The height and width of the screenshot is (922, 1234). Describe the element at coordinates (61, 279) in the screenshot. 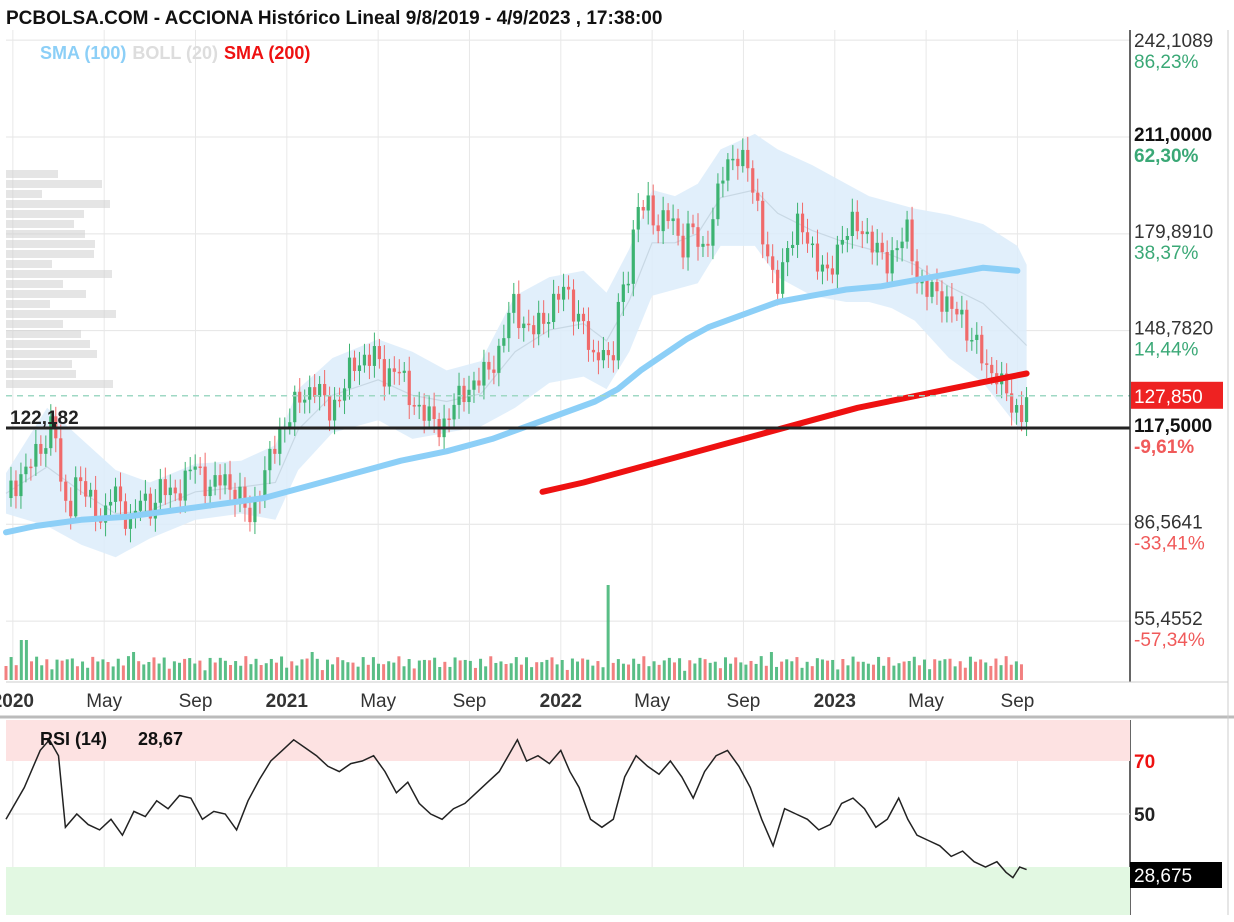

I see `volume-profile` at that location.